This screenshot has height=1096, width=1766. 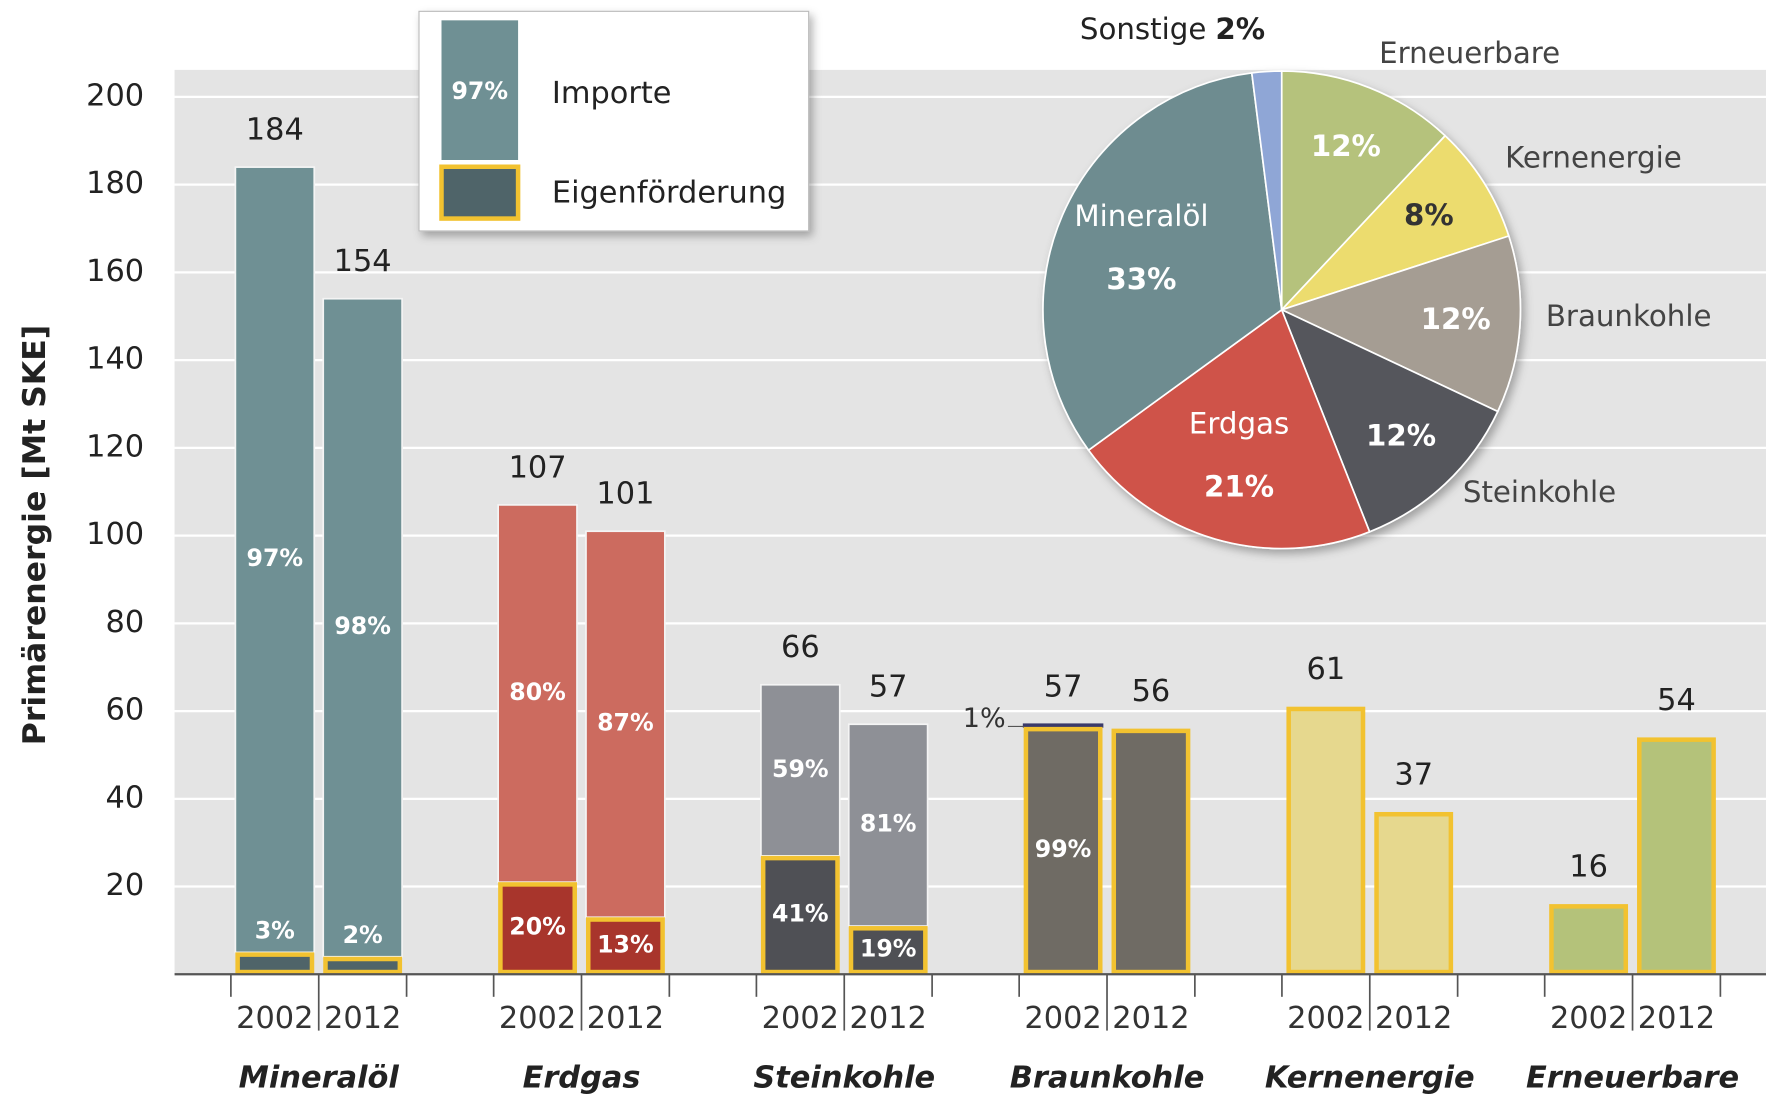 What do you see at coordinates (1629, 316) in the screenshot?
I see `slice-name: Braunkohle` at bounding box center [1629, 316].